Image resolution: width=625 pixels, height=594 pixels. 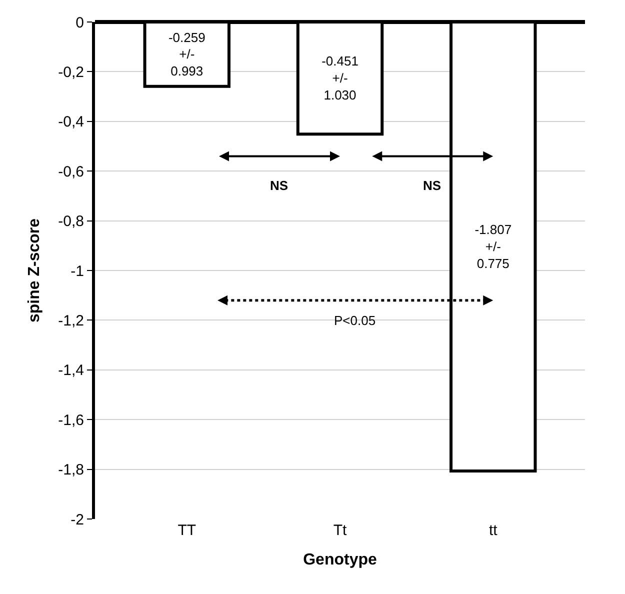 What do you see at coordinates (493, 530) in the screenshot?
I see `x-tick-label: tt` at bounding box center [493, 530].